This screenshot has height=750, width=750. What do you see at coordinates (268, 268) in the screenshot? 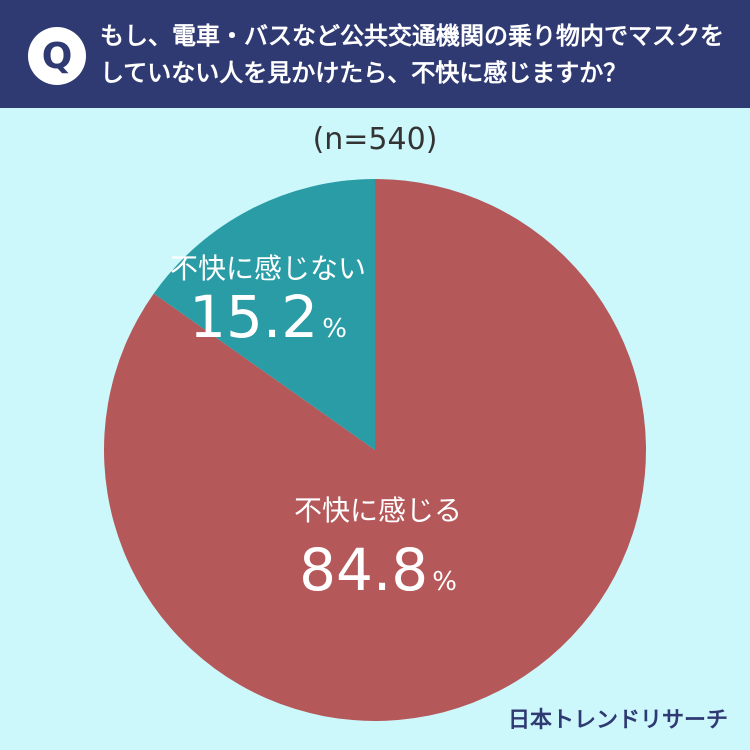
I see `slice-category-label: 不快に感じない` at bounding box center [268, 268].